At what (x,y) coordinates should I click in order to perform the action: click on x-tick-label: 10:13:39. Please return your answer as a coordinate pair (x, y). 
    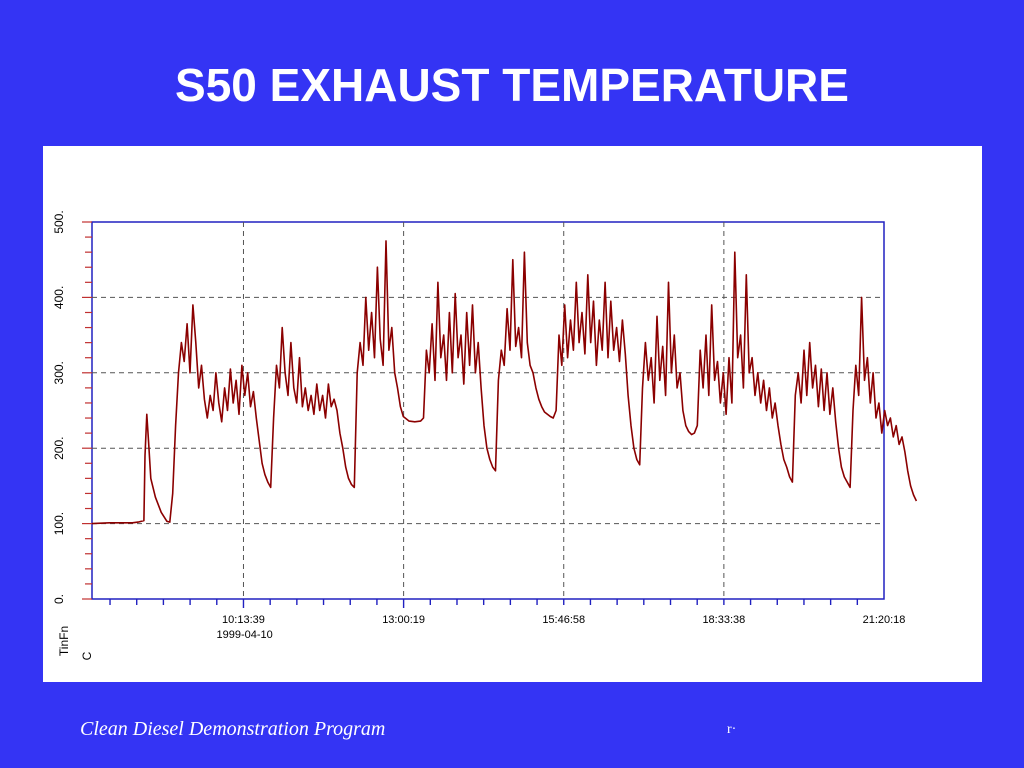
    Looking at the image, I should click on (243, 620).